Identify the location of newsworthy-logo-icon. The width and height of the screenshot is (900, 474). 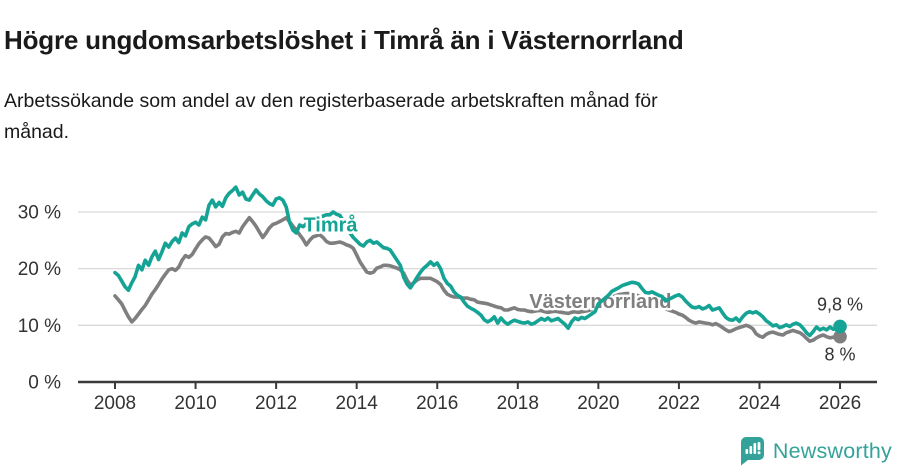
(752, 451).